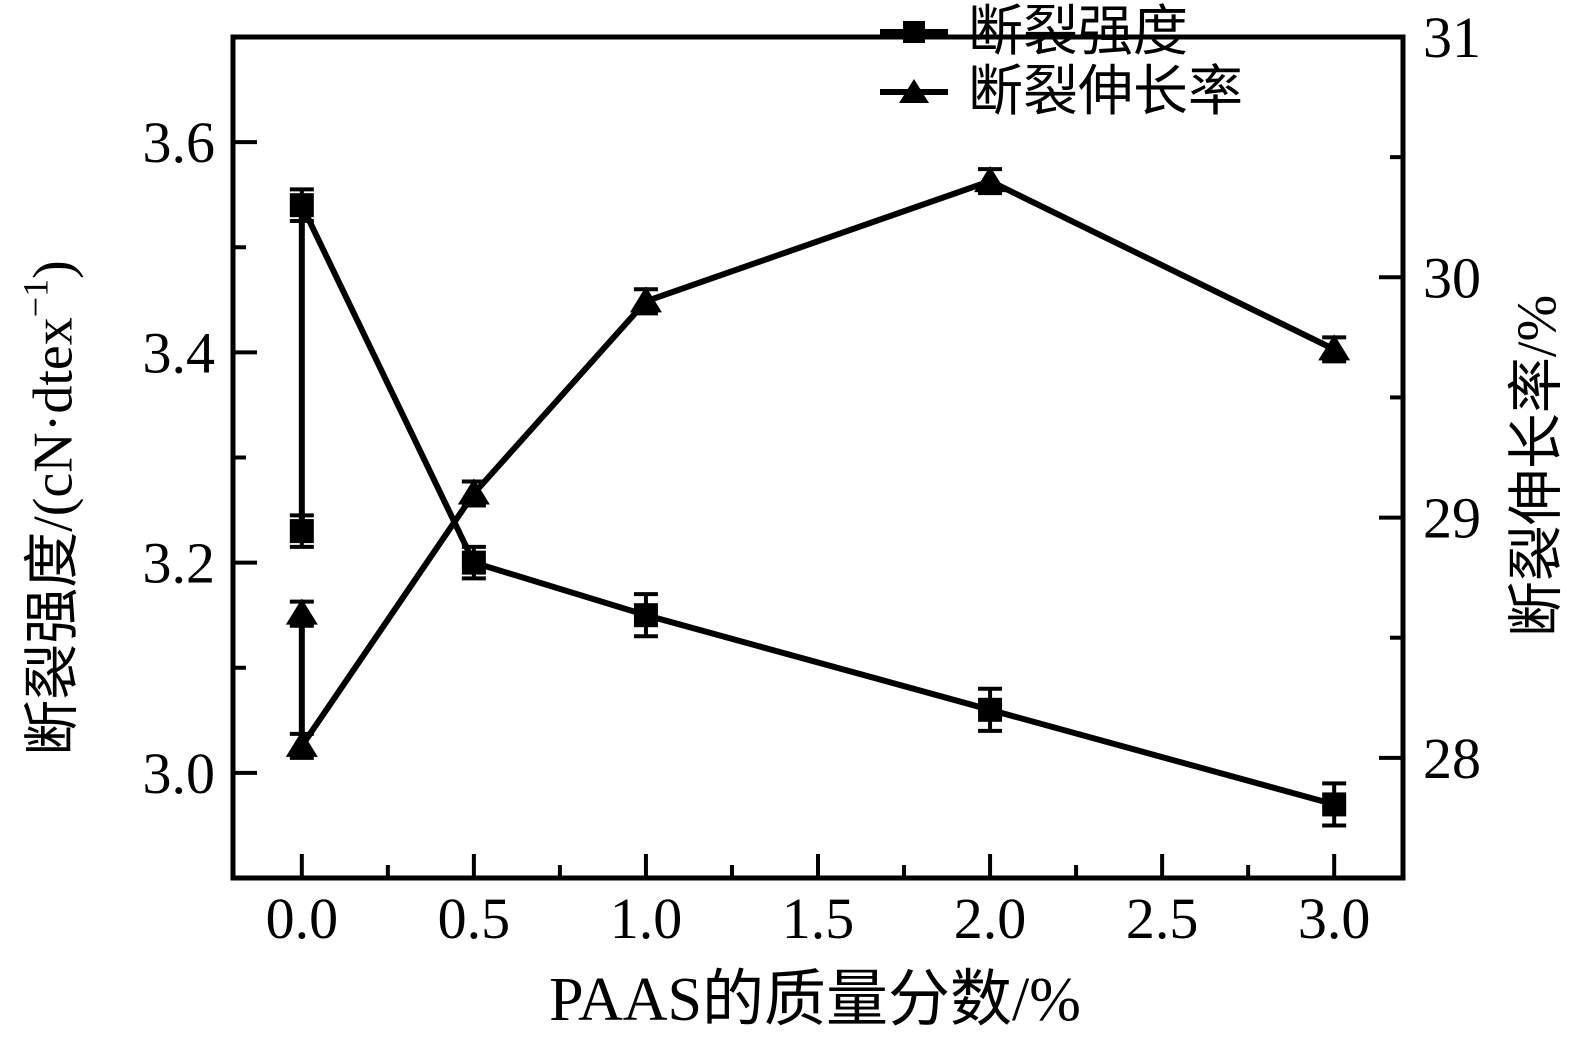 Image resolution: width=1578 pixels, height=1041 pixels. I want to click on y-left-title-superscript: −1, so click(35, 298).